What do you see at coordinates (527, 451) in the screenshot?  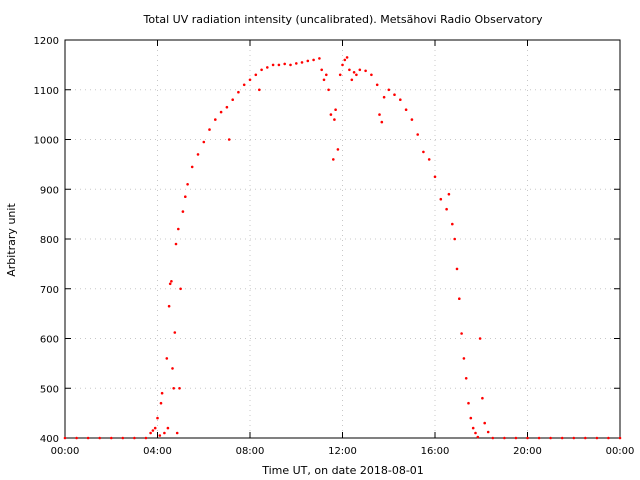 I see `x-tick-label: 20:00` at bounding box center [527, 451].